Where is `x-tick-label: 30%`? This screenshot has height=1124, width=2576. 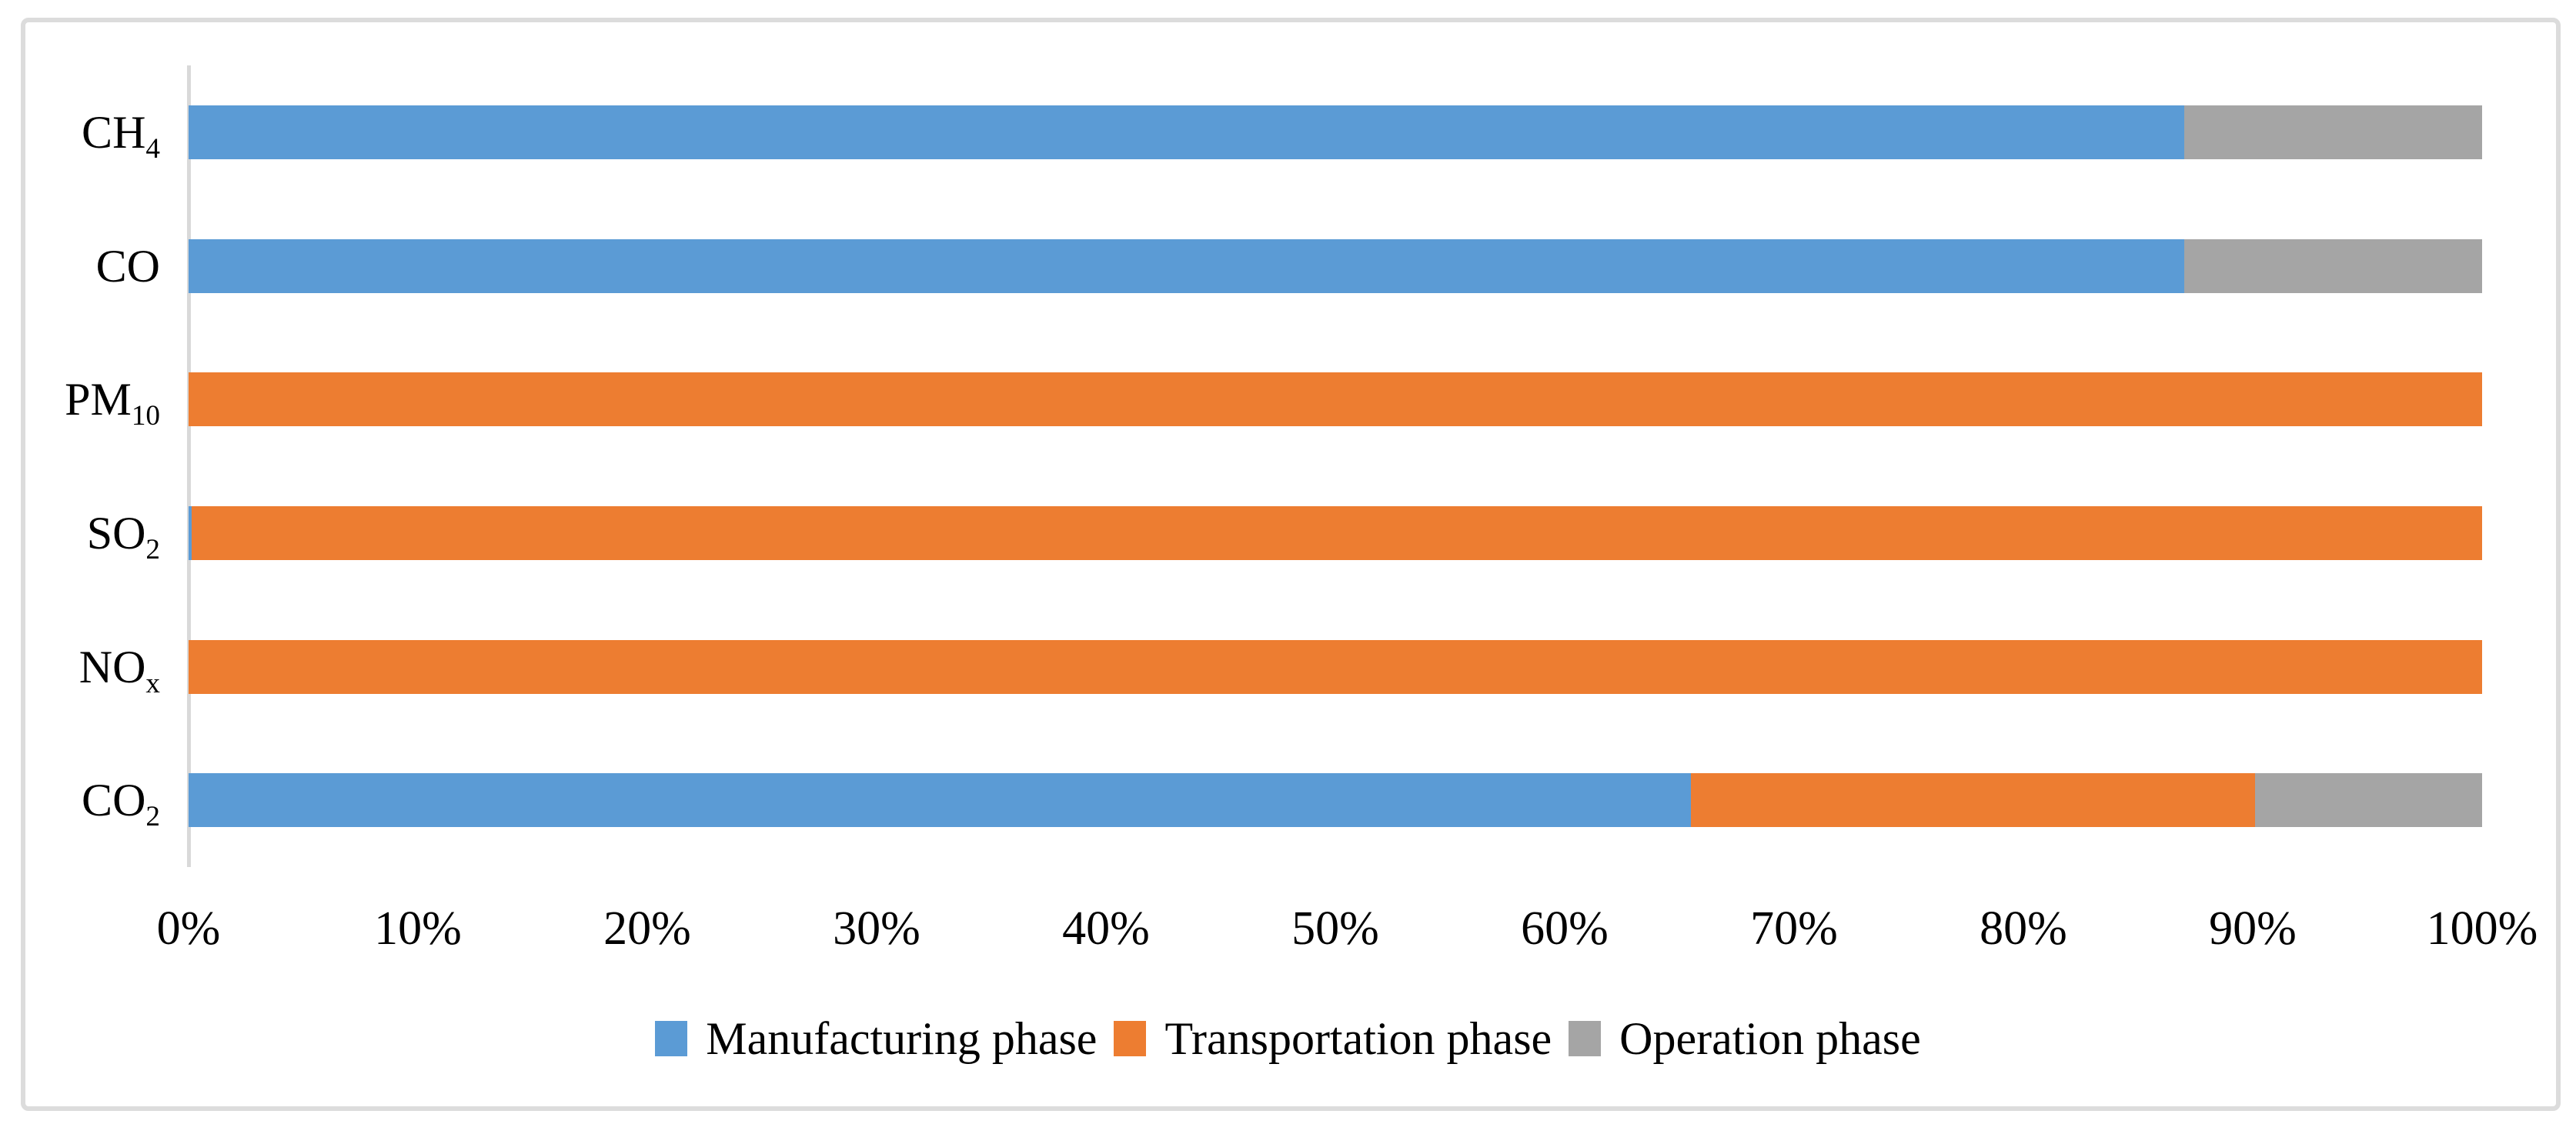 x-tick-label: 30% is located at coordinates (876, 929).